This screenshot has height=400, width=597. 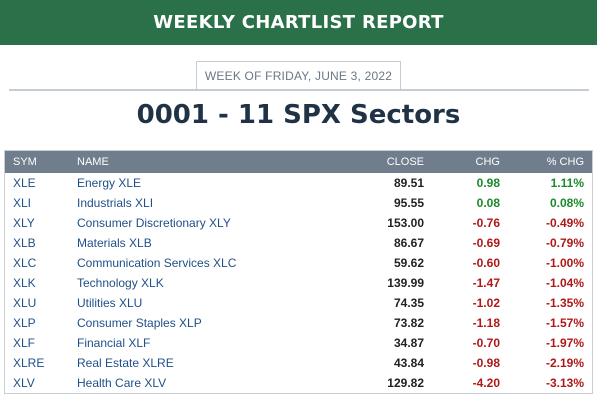 What do you see at coordinates (408, 183) in the screenshot?
I see `close-value: 89.51` at bounding box center [408, 183].